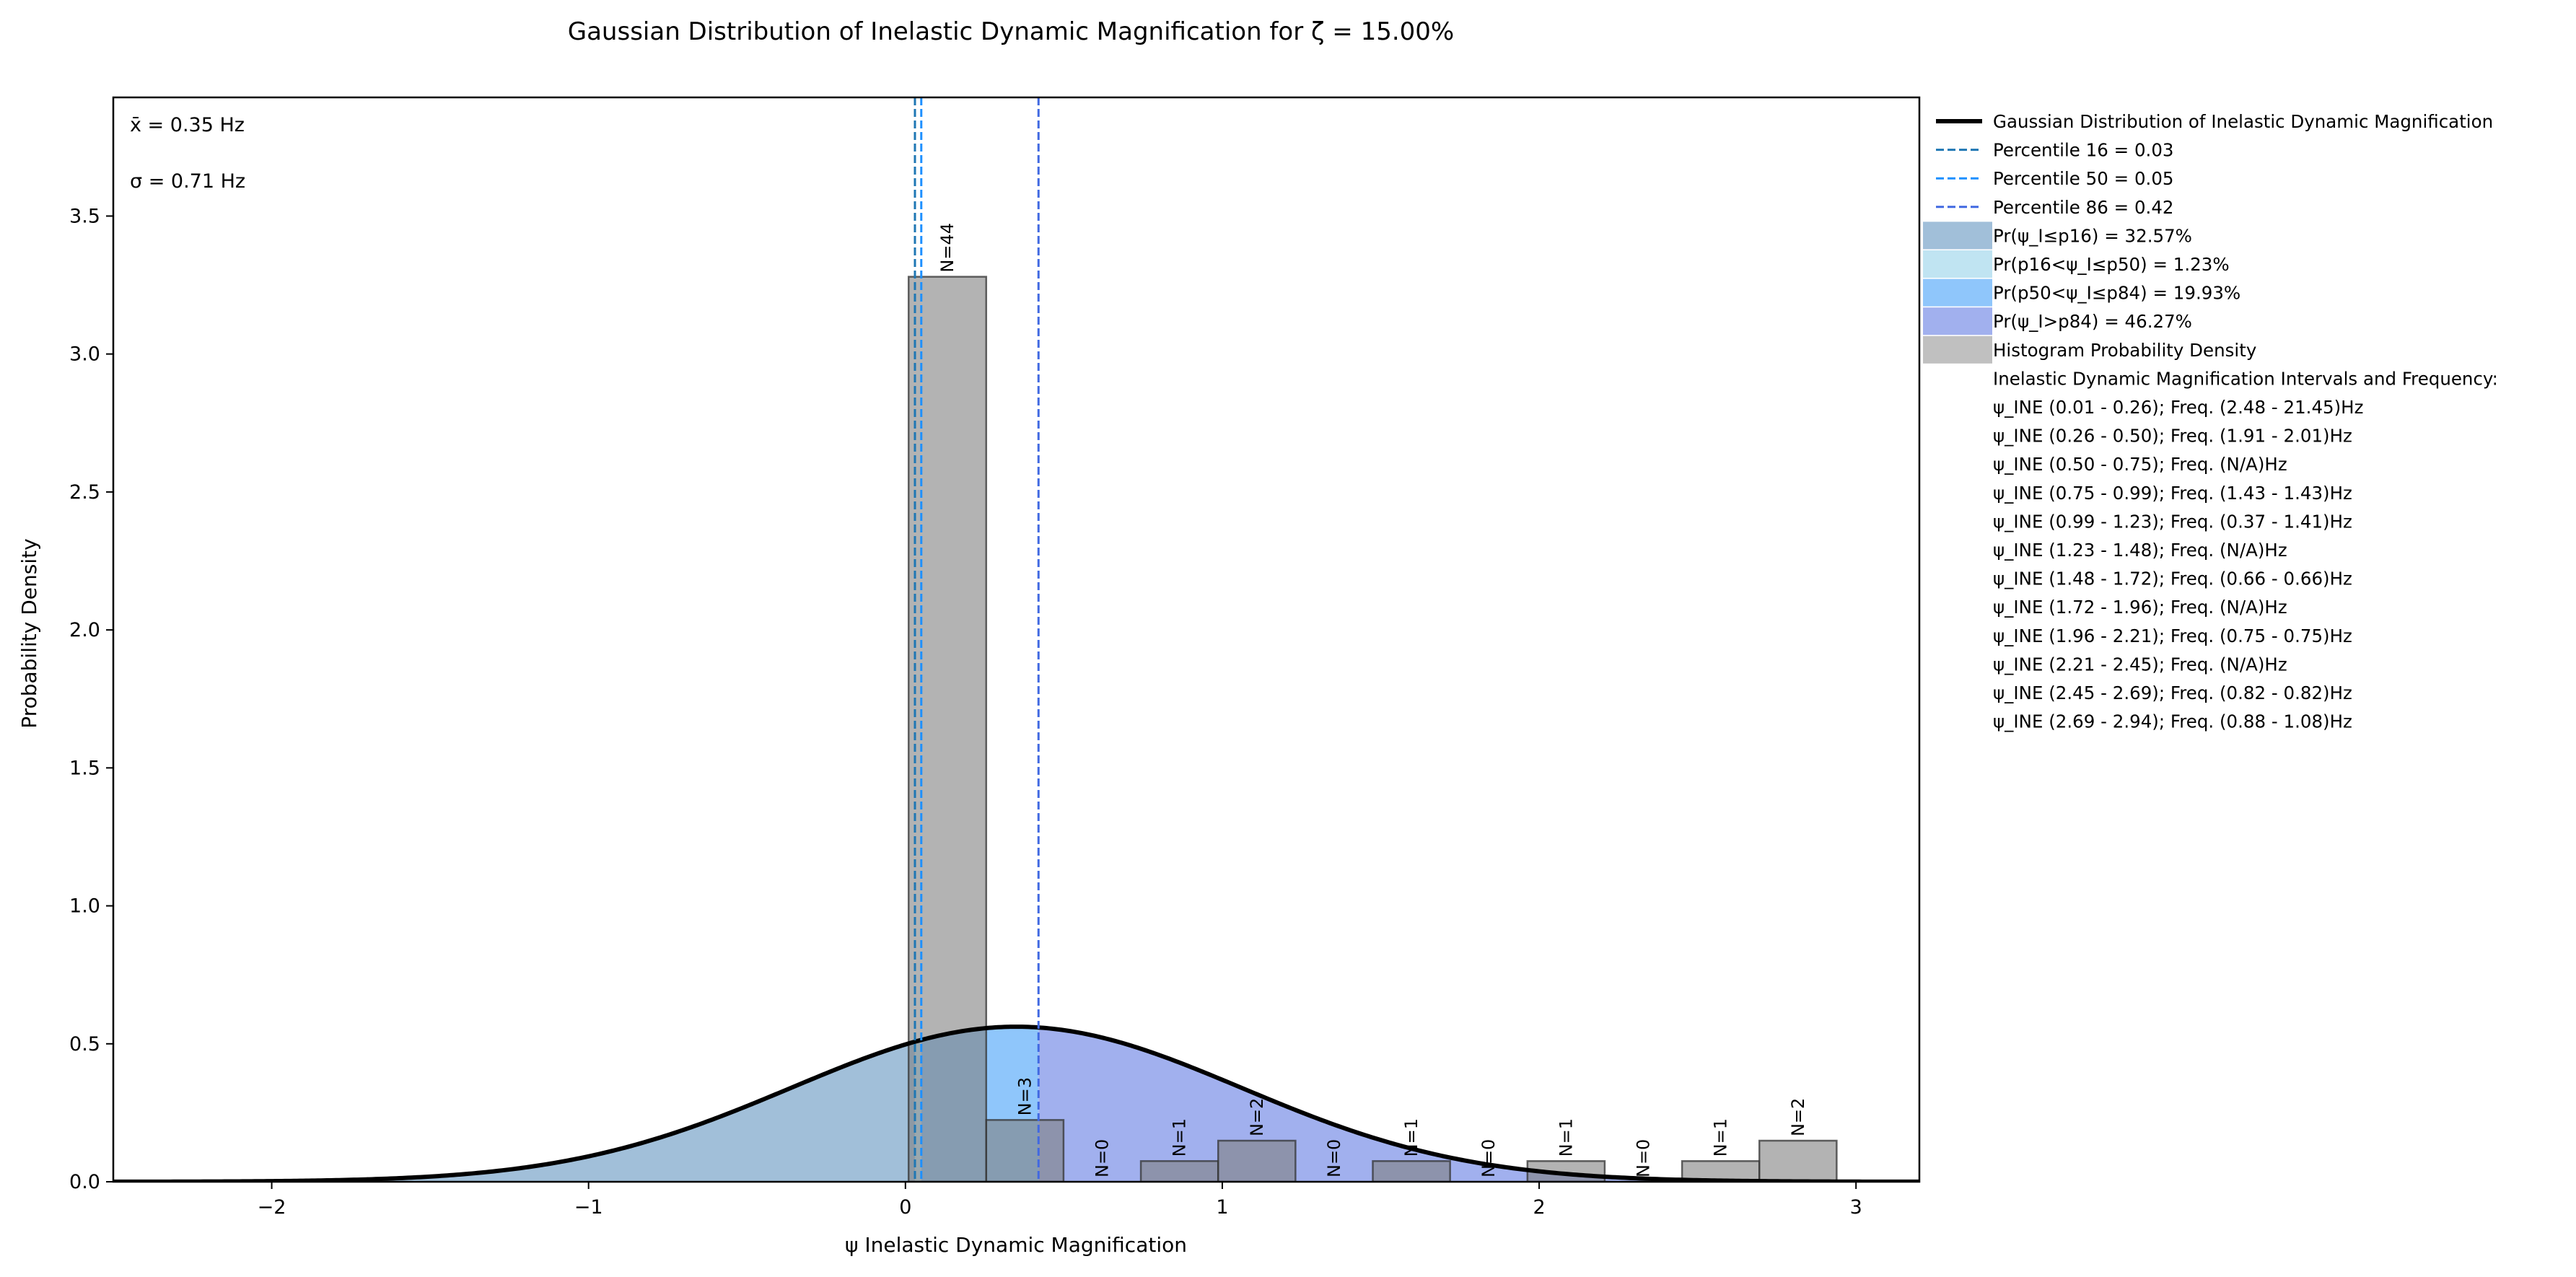  Describe the element at coordinates (84, 492) in the screenshot. I see `y-tick-label: 2.5` at that location.